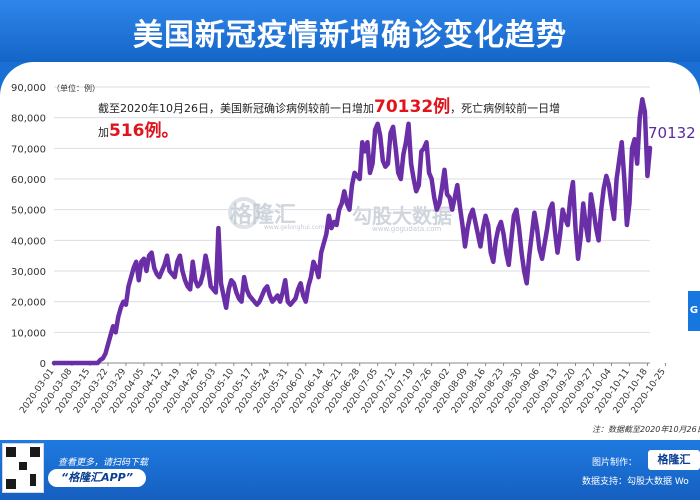 This screenshot has height=500, width=700. Describe the element at coordinates (28, 149) in the screenshot. I see `y-tick-label: 70,000` at that location.